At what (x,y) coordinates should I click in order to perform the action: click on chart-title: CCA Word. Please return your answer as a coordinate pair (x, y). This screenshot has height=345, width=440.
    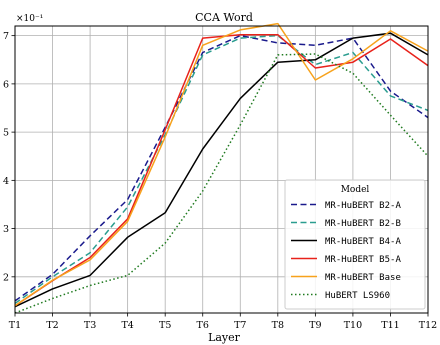
    Looking at the image, I should click on (224, 17).